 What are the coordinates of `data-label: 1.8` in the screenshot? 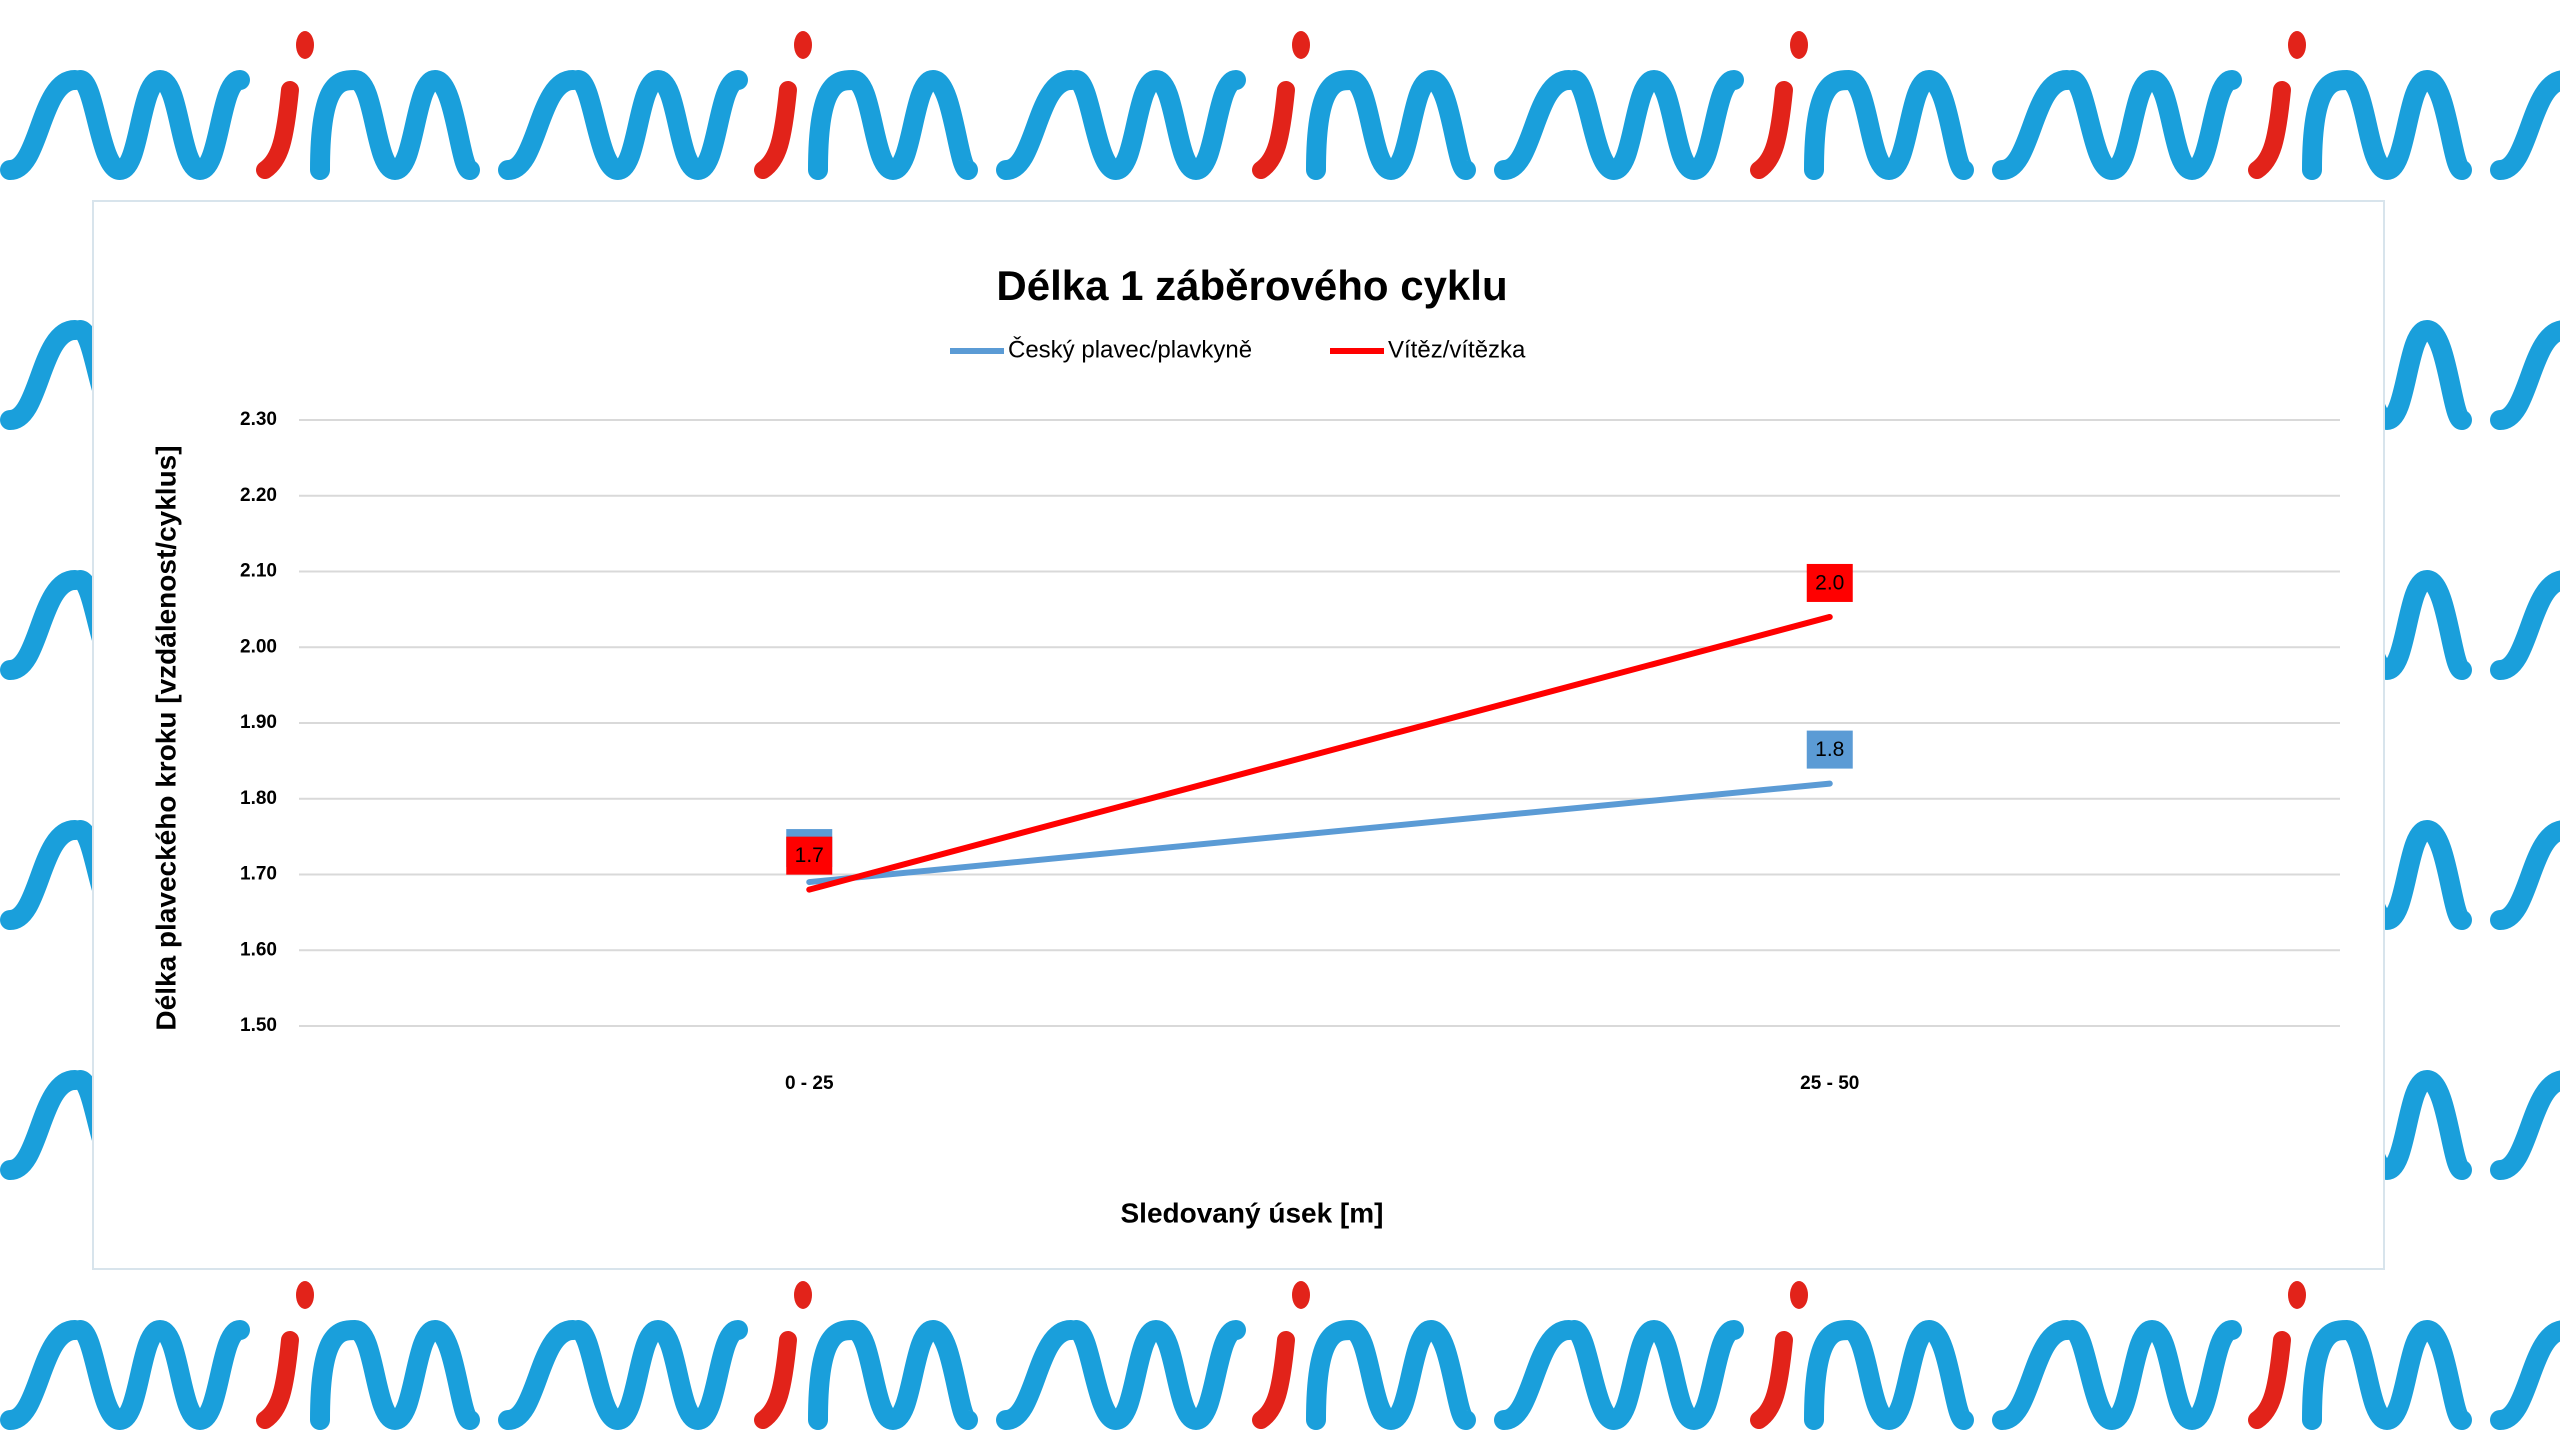 It's located at (1829, 749).